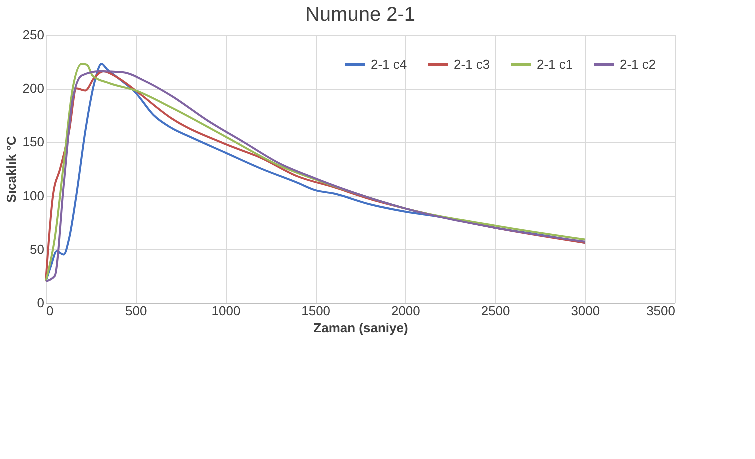 Image resolution: width=755 pixels, height=459 pixels. Describe the element at coordinates (638, 64) in the screenshot. I see `legend-label: 2-1 c2` at that location.